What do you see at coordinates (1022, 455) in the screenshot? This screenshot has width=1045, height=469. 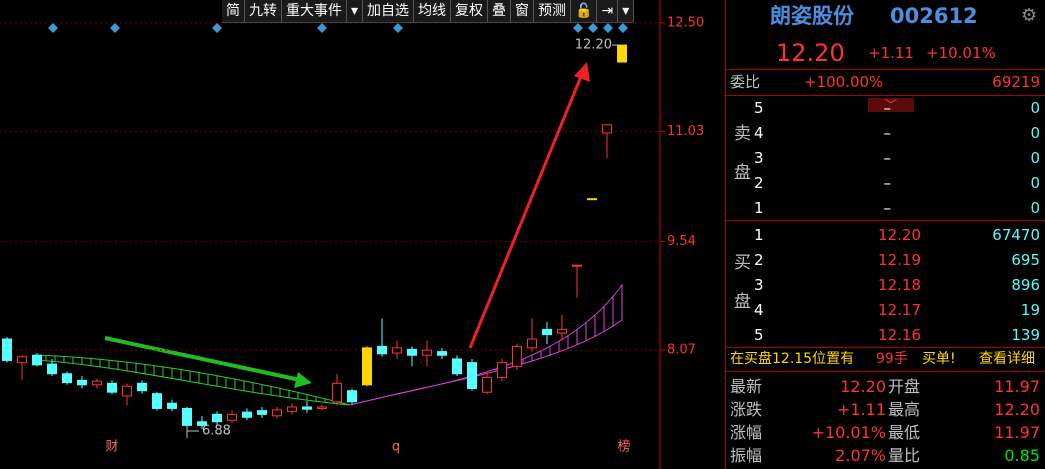 I see `stat-value: 0.85` at bounding box center [1022, 455].